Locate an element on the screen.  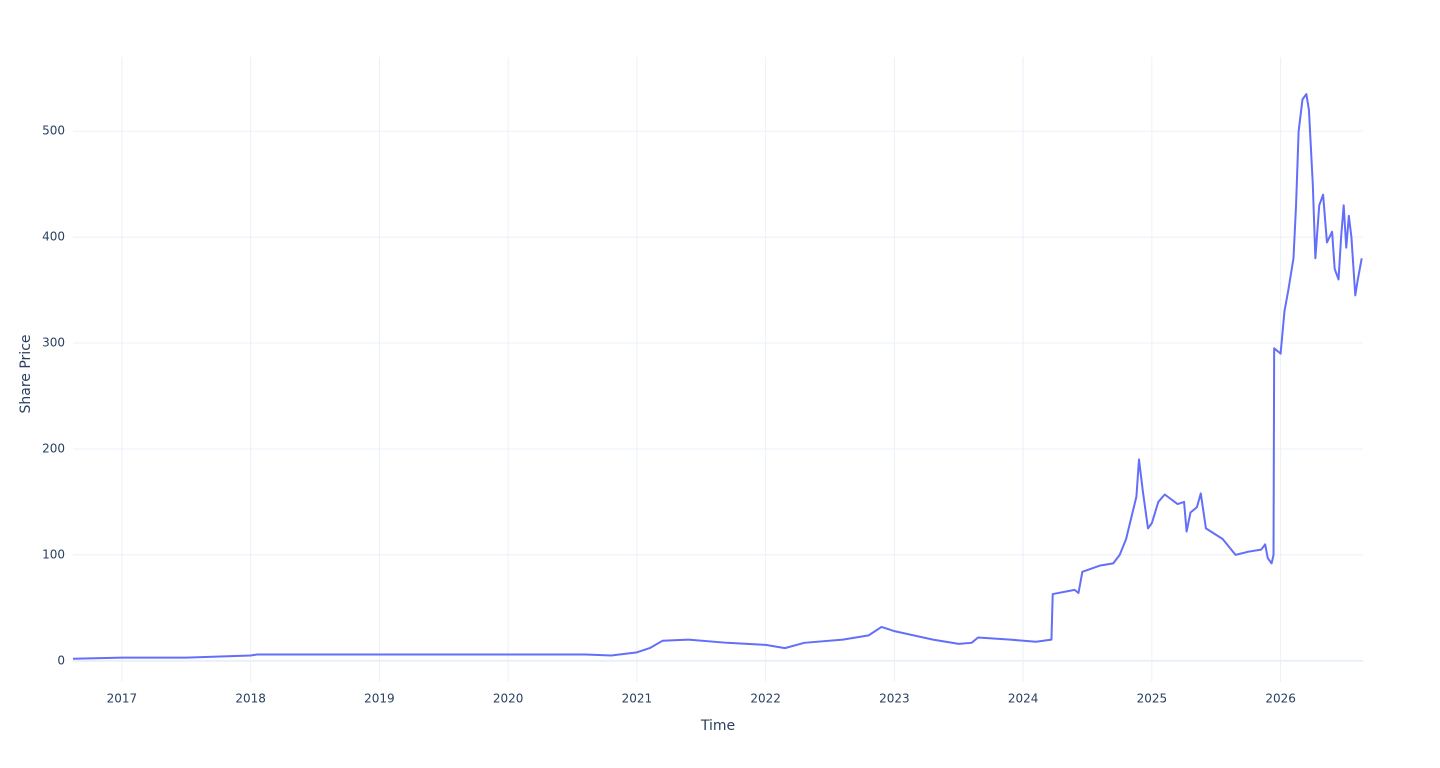
y-tick-label: 400 is located at coordinates (53, 237).